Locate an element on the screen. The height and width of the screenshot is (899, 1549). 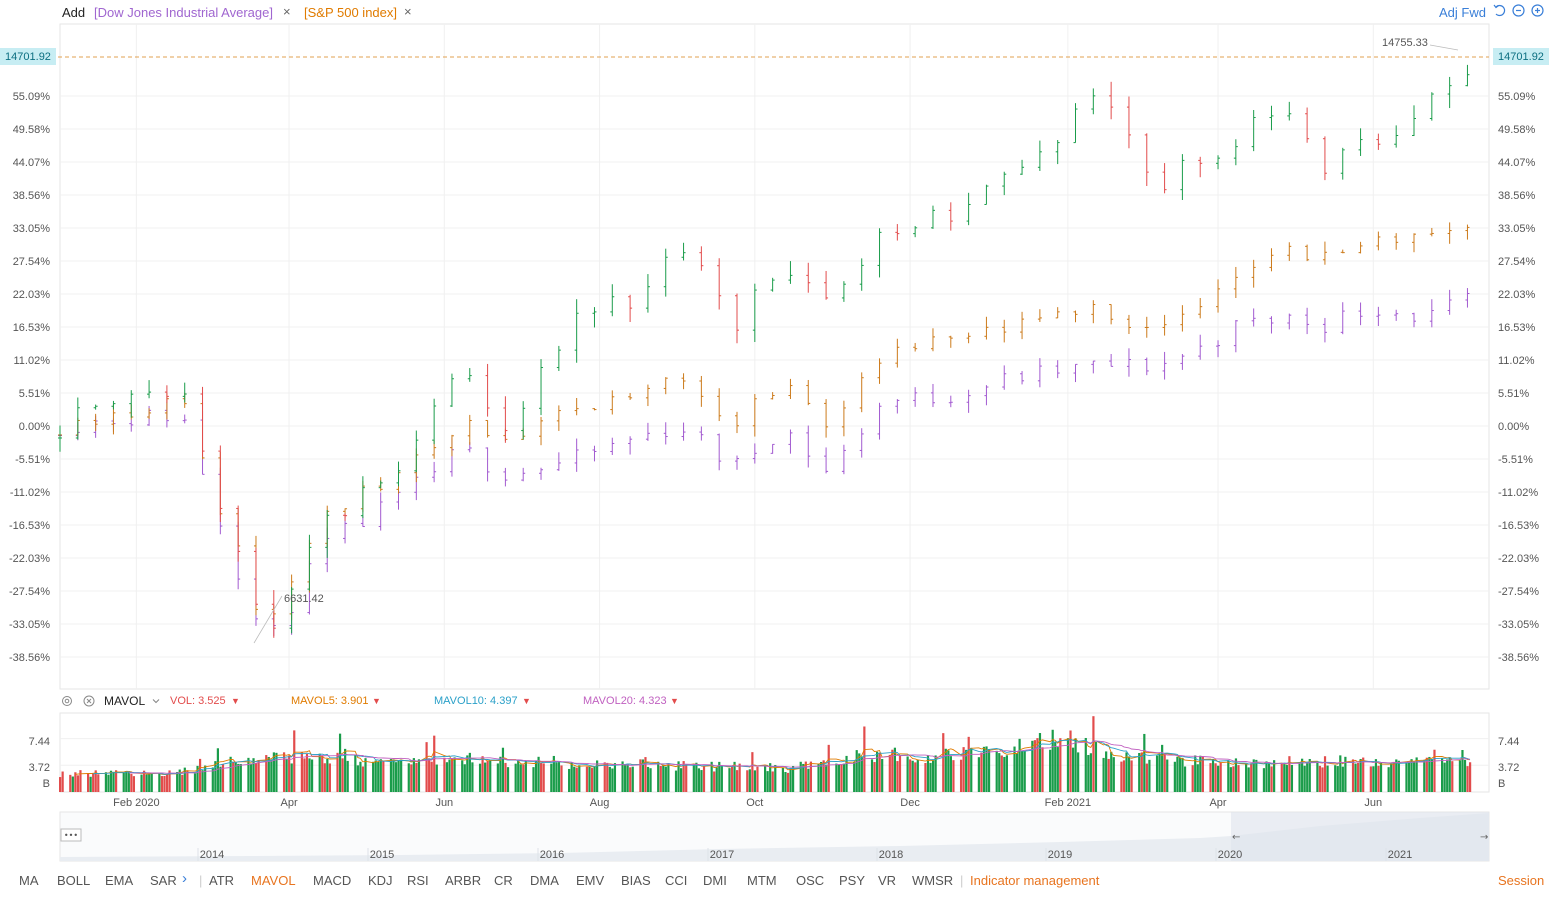
indicator-name: MAVOL is located at coordinates (125, 701).